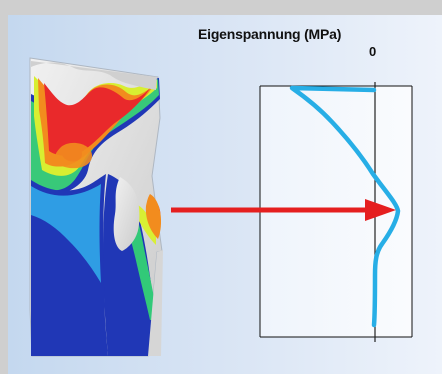  What do you see at coordinates (373, 51) in the screenshot?
I see `zero-axis-label: 0` at bounding box center [373, 51].